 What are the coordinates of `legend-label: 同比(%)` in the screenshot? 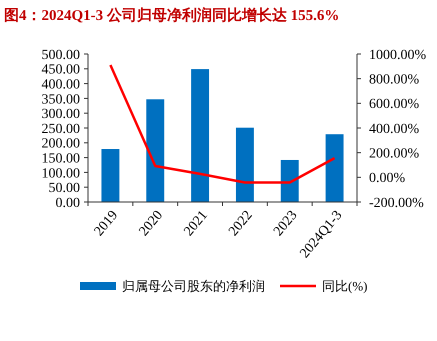 It's located at (345, 286).